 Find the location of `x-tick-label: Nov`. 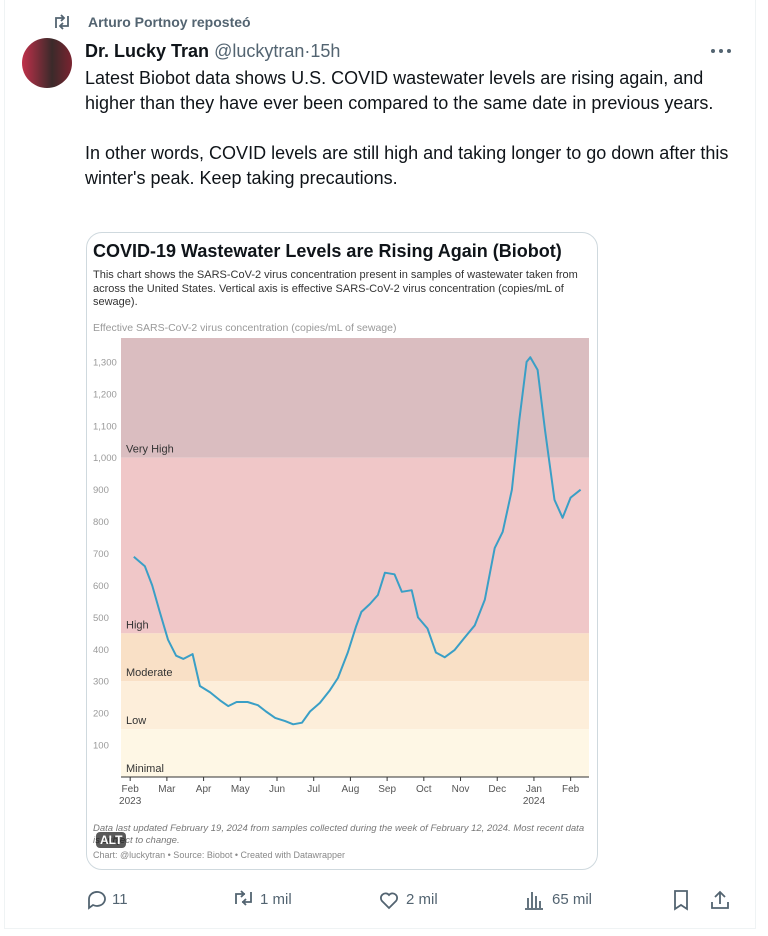

x-tick-label: Nov is located at coordinates (461, 789).